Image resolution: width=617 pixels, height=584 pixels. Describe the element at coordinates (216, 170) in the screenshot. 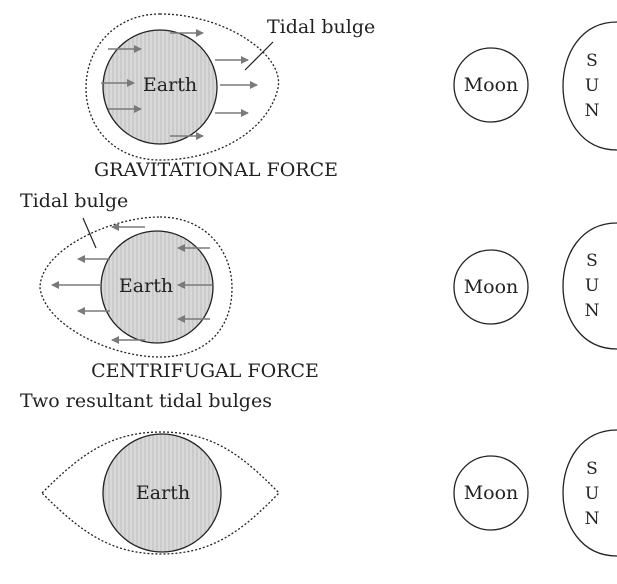

I see `panel-caption: GRAVITATIONAL FORCE` at that location.